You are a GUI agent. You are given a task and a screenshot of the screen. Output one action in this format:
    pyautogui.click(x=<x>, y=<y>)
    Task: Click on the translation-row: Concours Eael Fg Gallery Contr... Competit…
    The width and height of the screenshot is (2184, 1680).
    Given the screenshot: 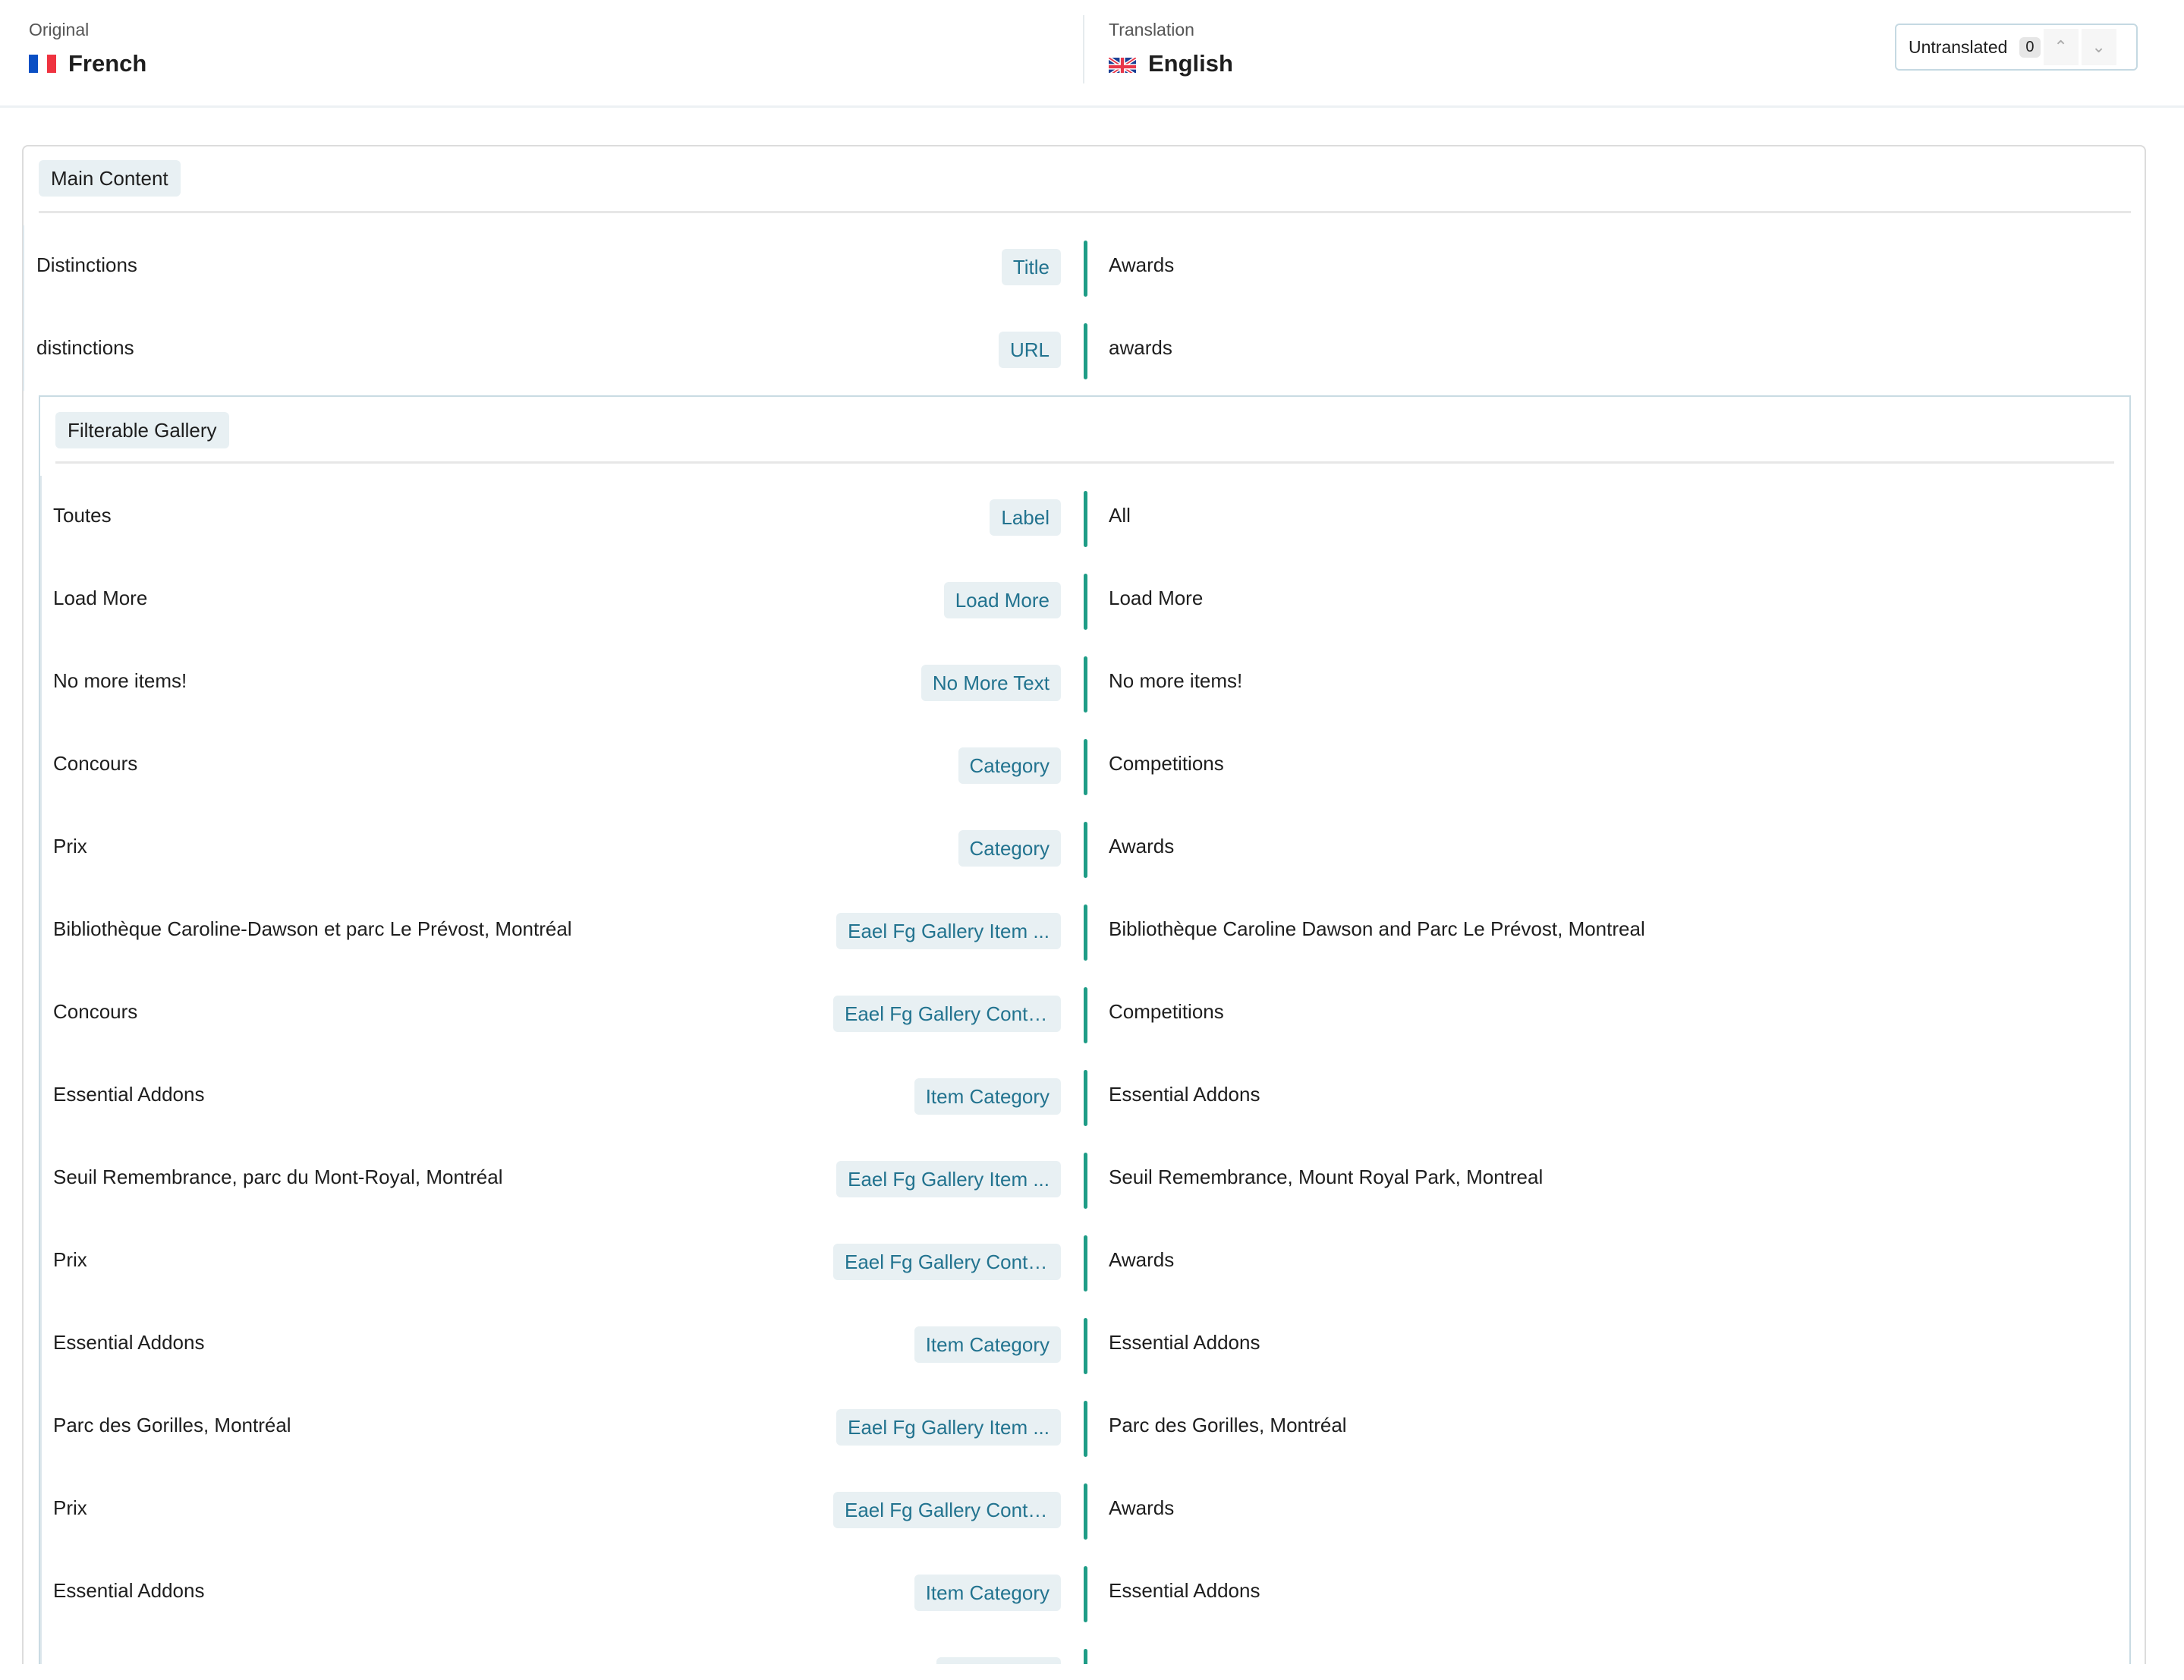 What is the action you would take?
    pyautogui.click(x=843, y=1013)
    